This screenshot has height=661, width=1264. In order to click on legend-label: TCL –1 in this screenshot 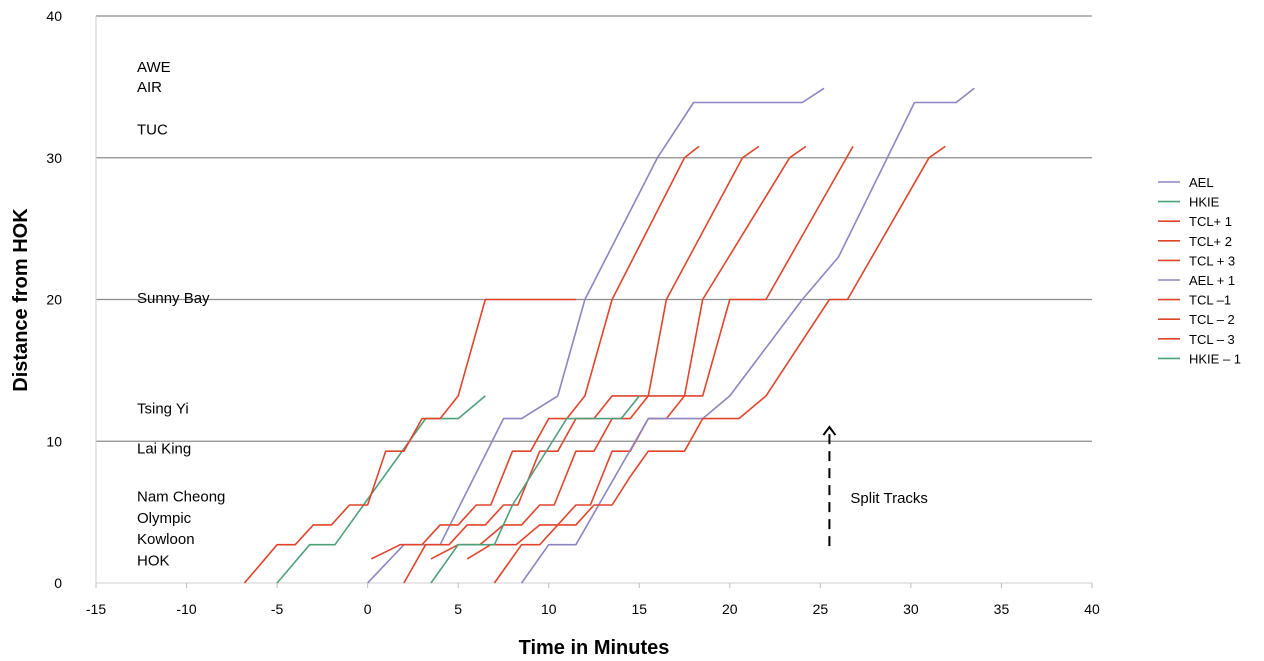, I will do `click(1210, 300)`.